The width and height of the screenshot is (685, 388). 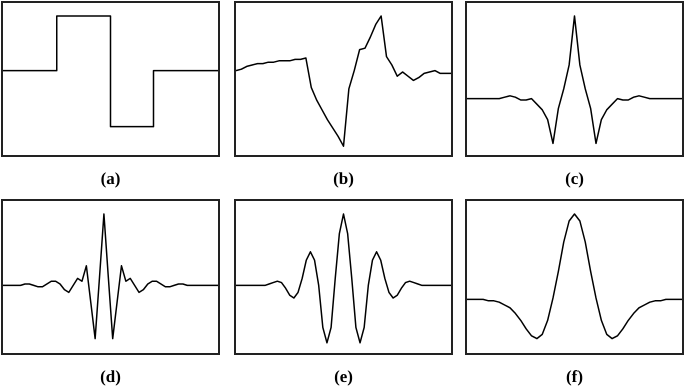 I want to click on x-axis-title: (e), so click(x=343, y=376).